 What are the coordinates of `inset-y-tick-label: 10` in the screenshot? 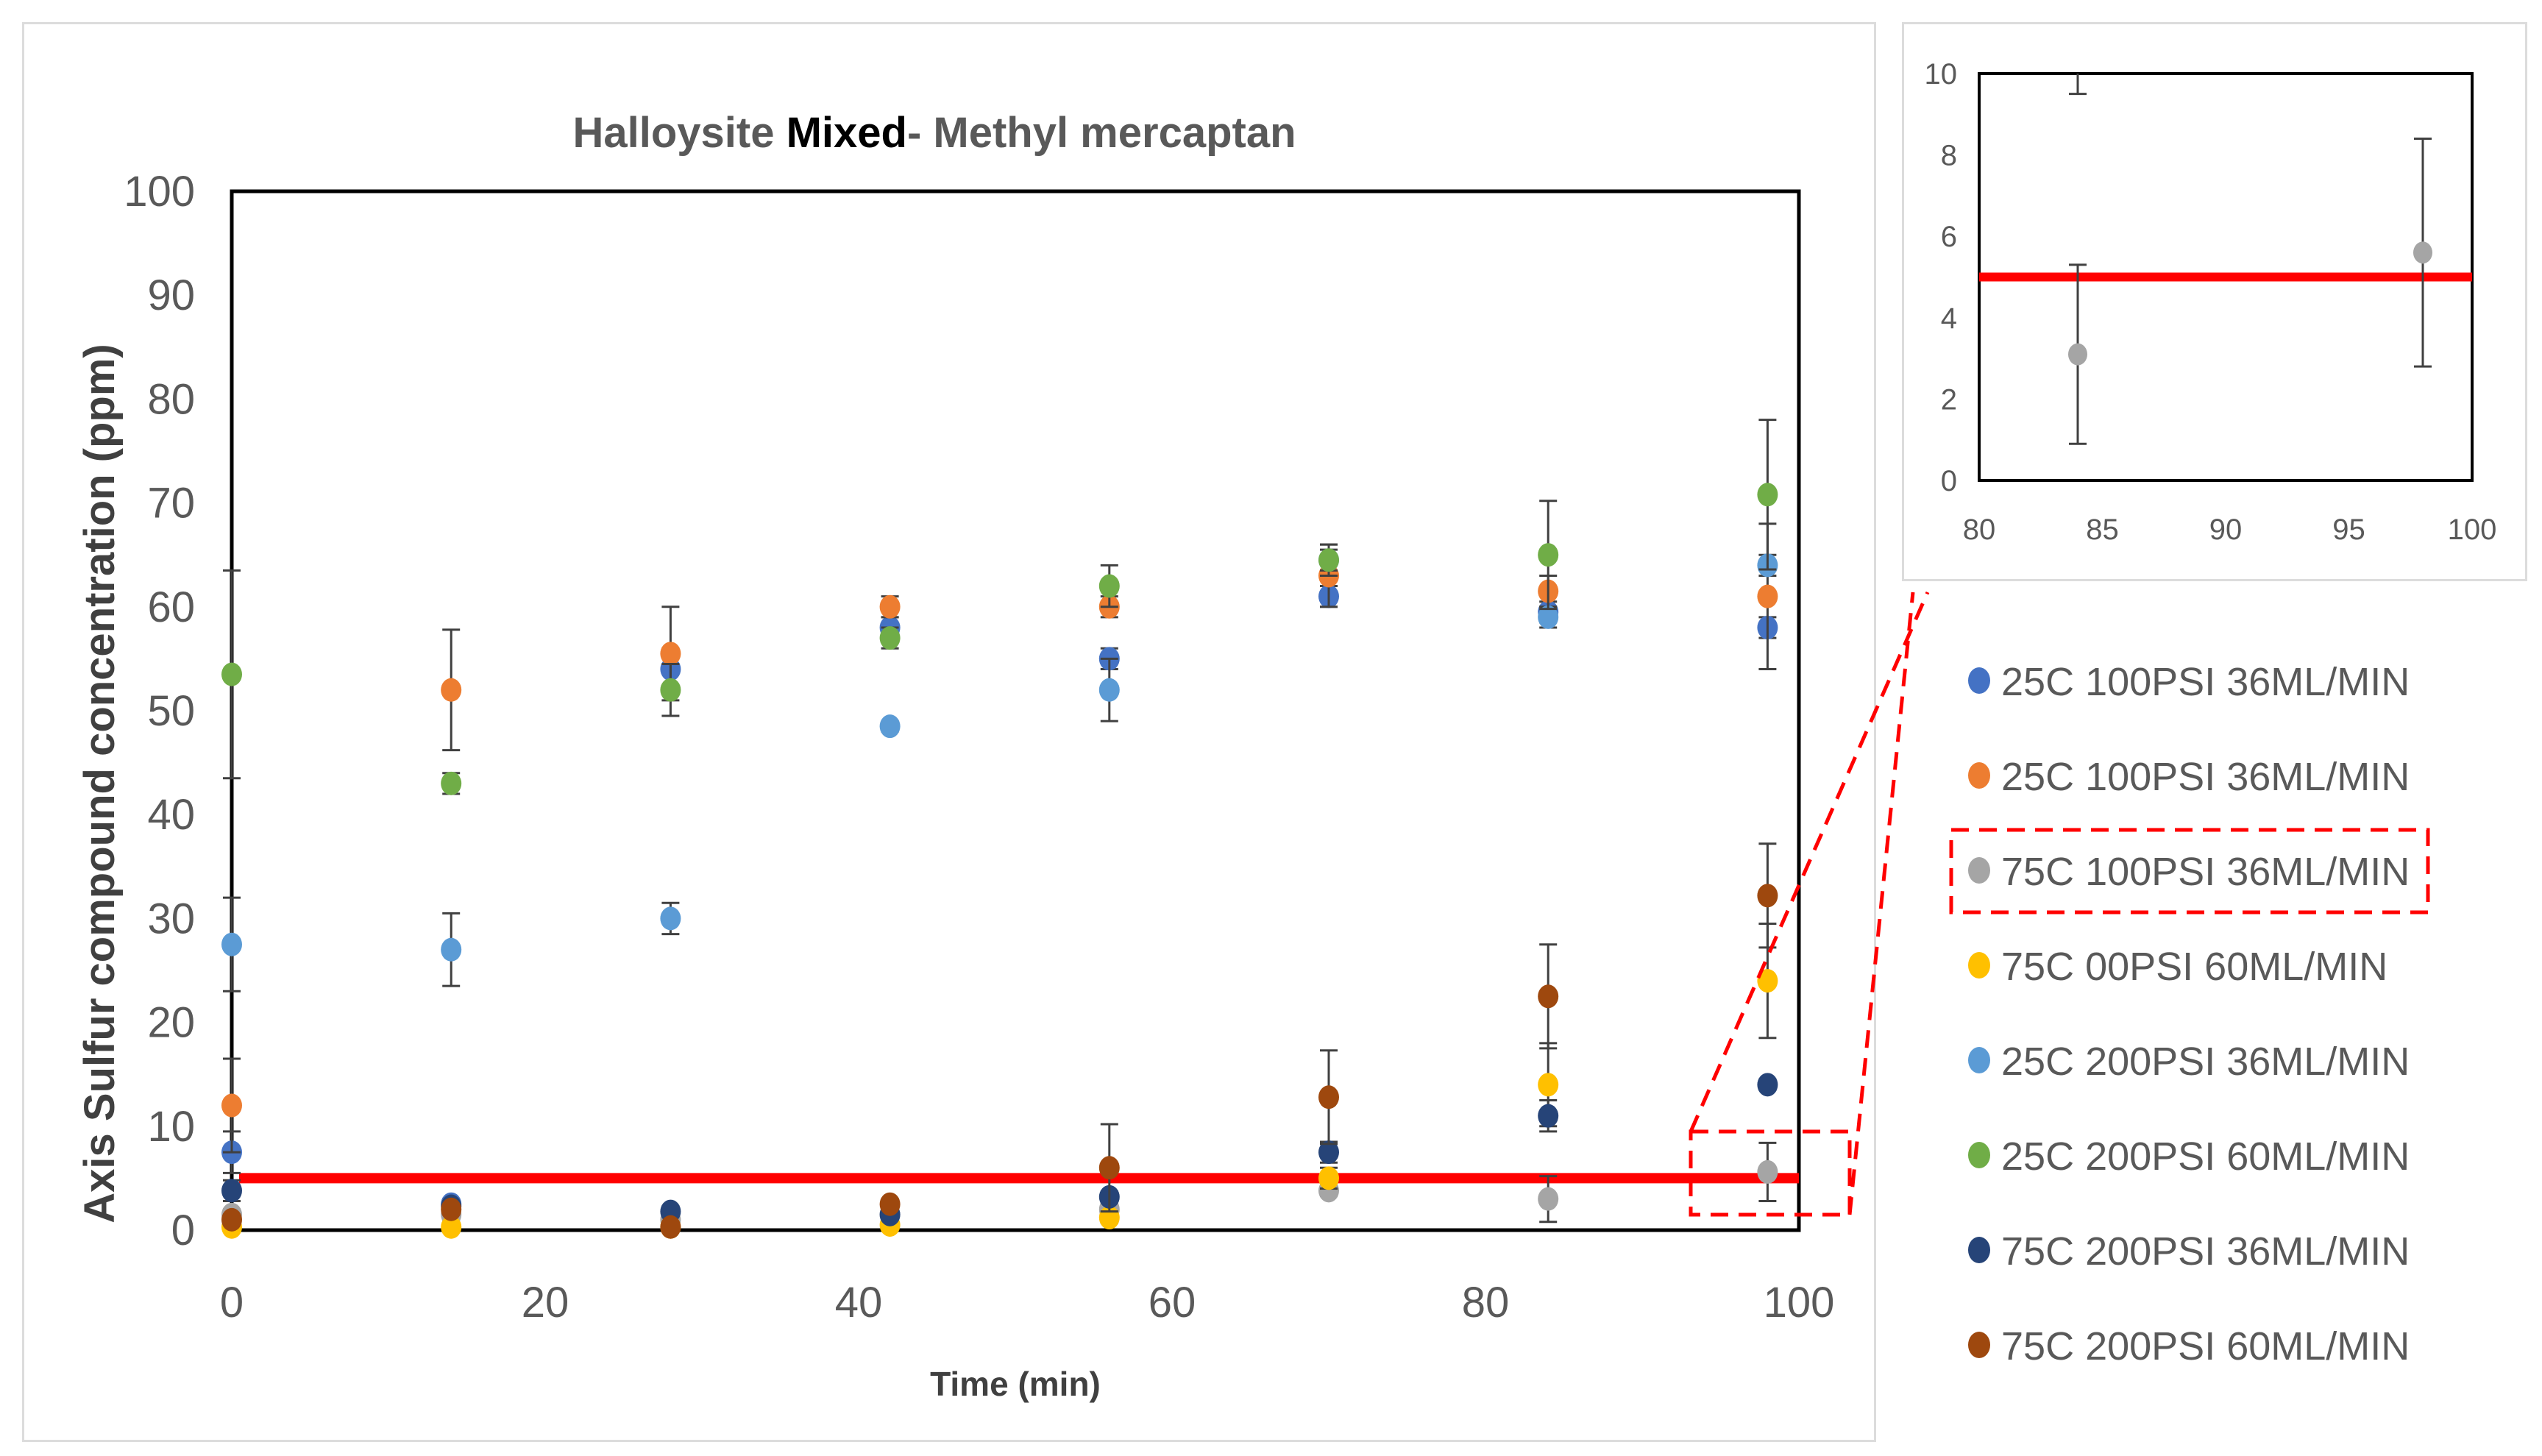 It's located at (1941, 74).